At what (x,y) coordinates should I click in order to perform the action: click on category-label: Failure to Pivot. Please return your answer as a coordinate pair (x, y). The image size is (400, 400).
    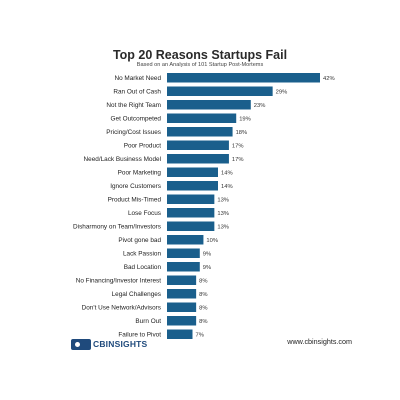
    Looking at the image, I should click on (139, 334).